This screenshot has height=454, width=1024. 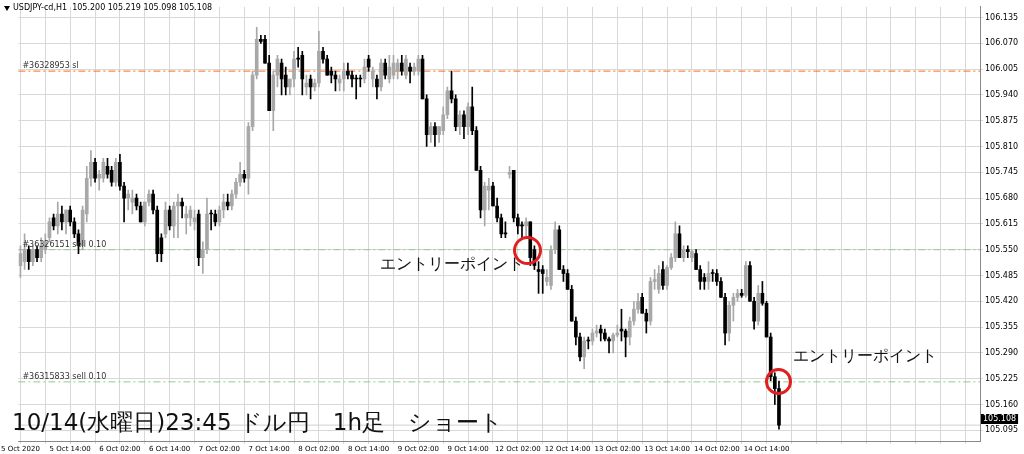 I want to click on y-tick-label: 105.550, so click(x=1002, y=249).